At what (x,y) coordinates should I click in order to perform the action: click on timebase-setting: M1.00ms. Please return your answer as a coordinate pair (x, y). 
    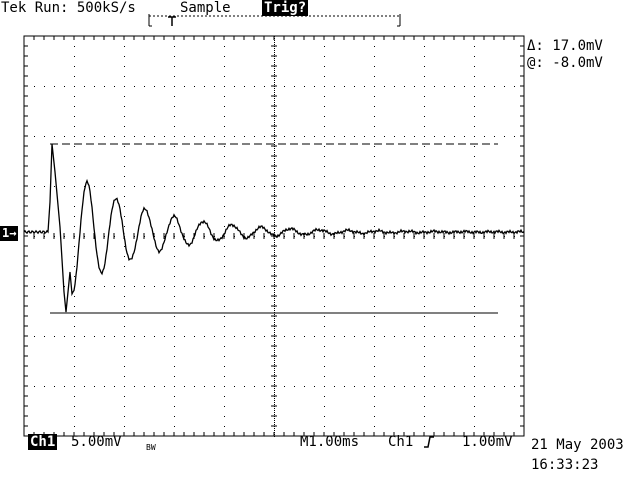
    Looking at the image, I should click on (330, 442).